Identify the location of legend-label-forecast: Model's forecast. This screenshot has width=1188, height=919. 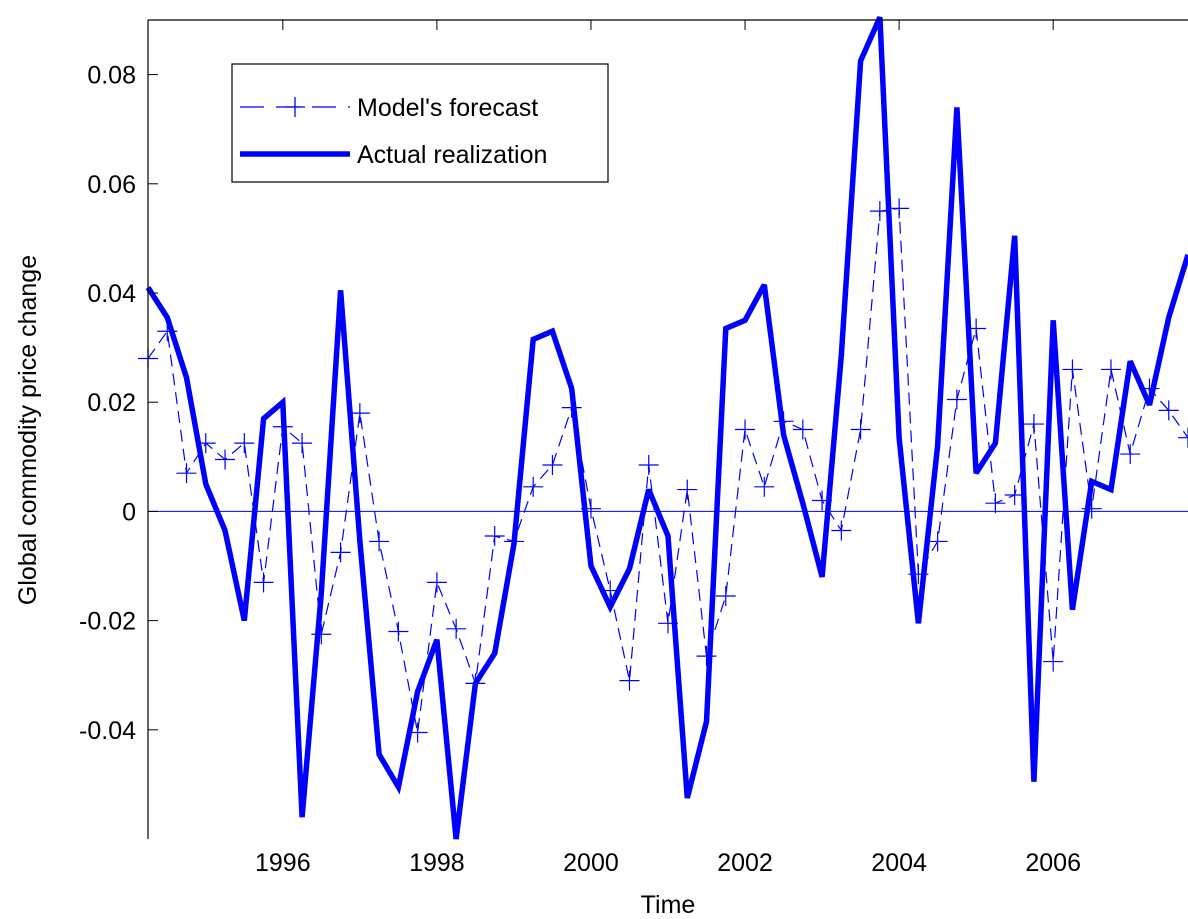
(447, 108).